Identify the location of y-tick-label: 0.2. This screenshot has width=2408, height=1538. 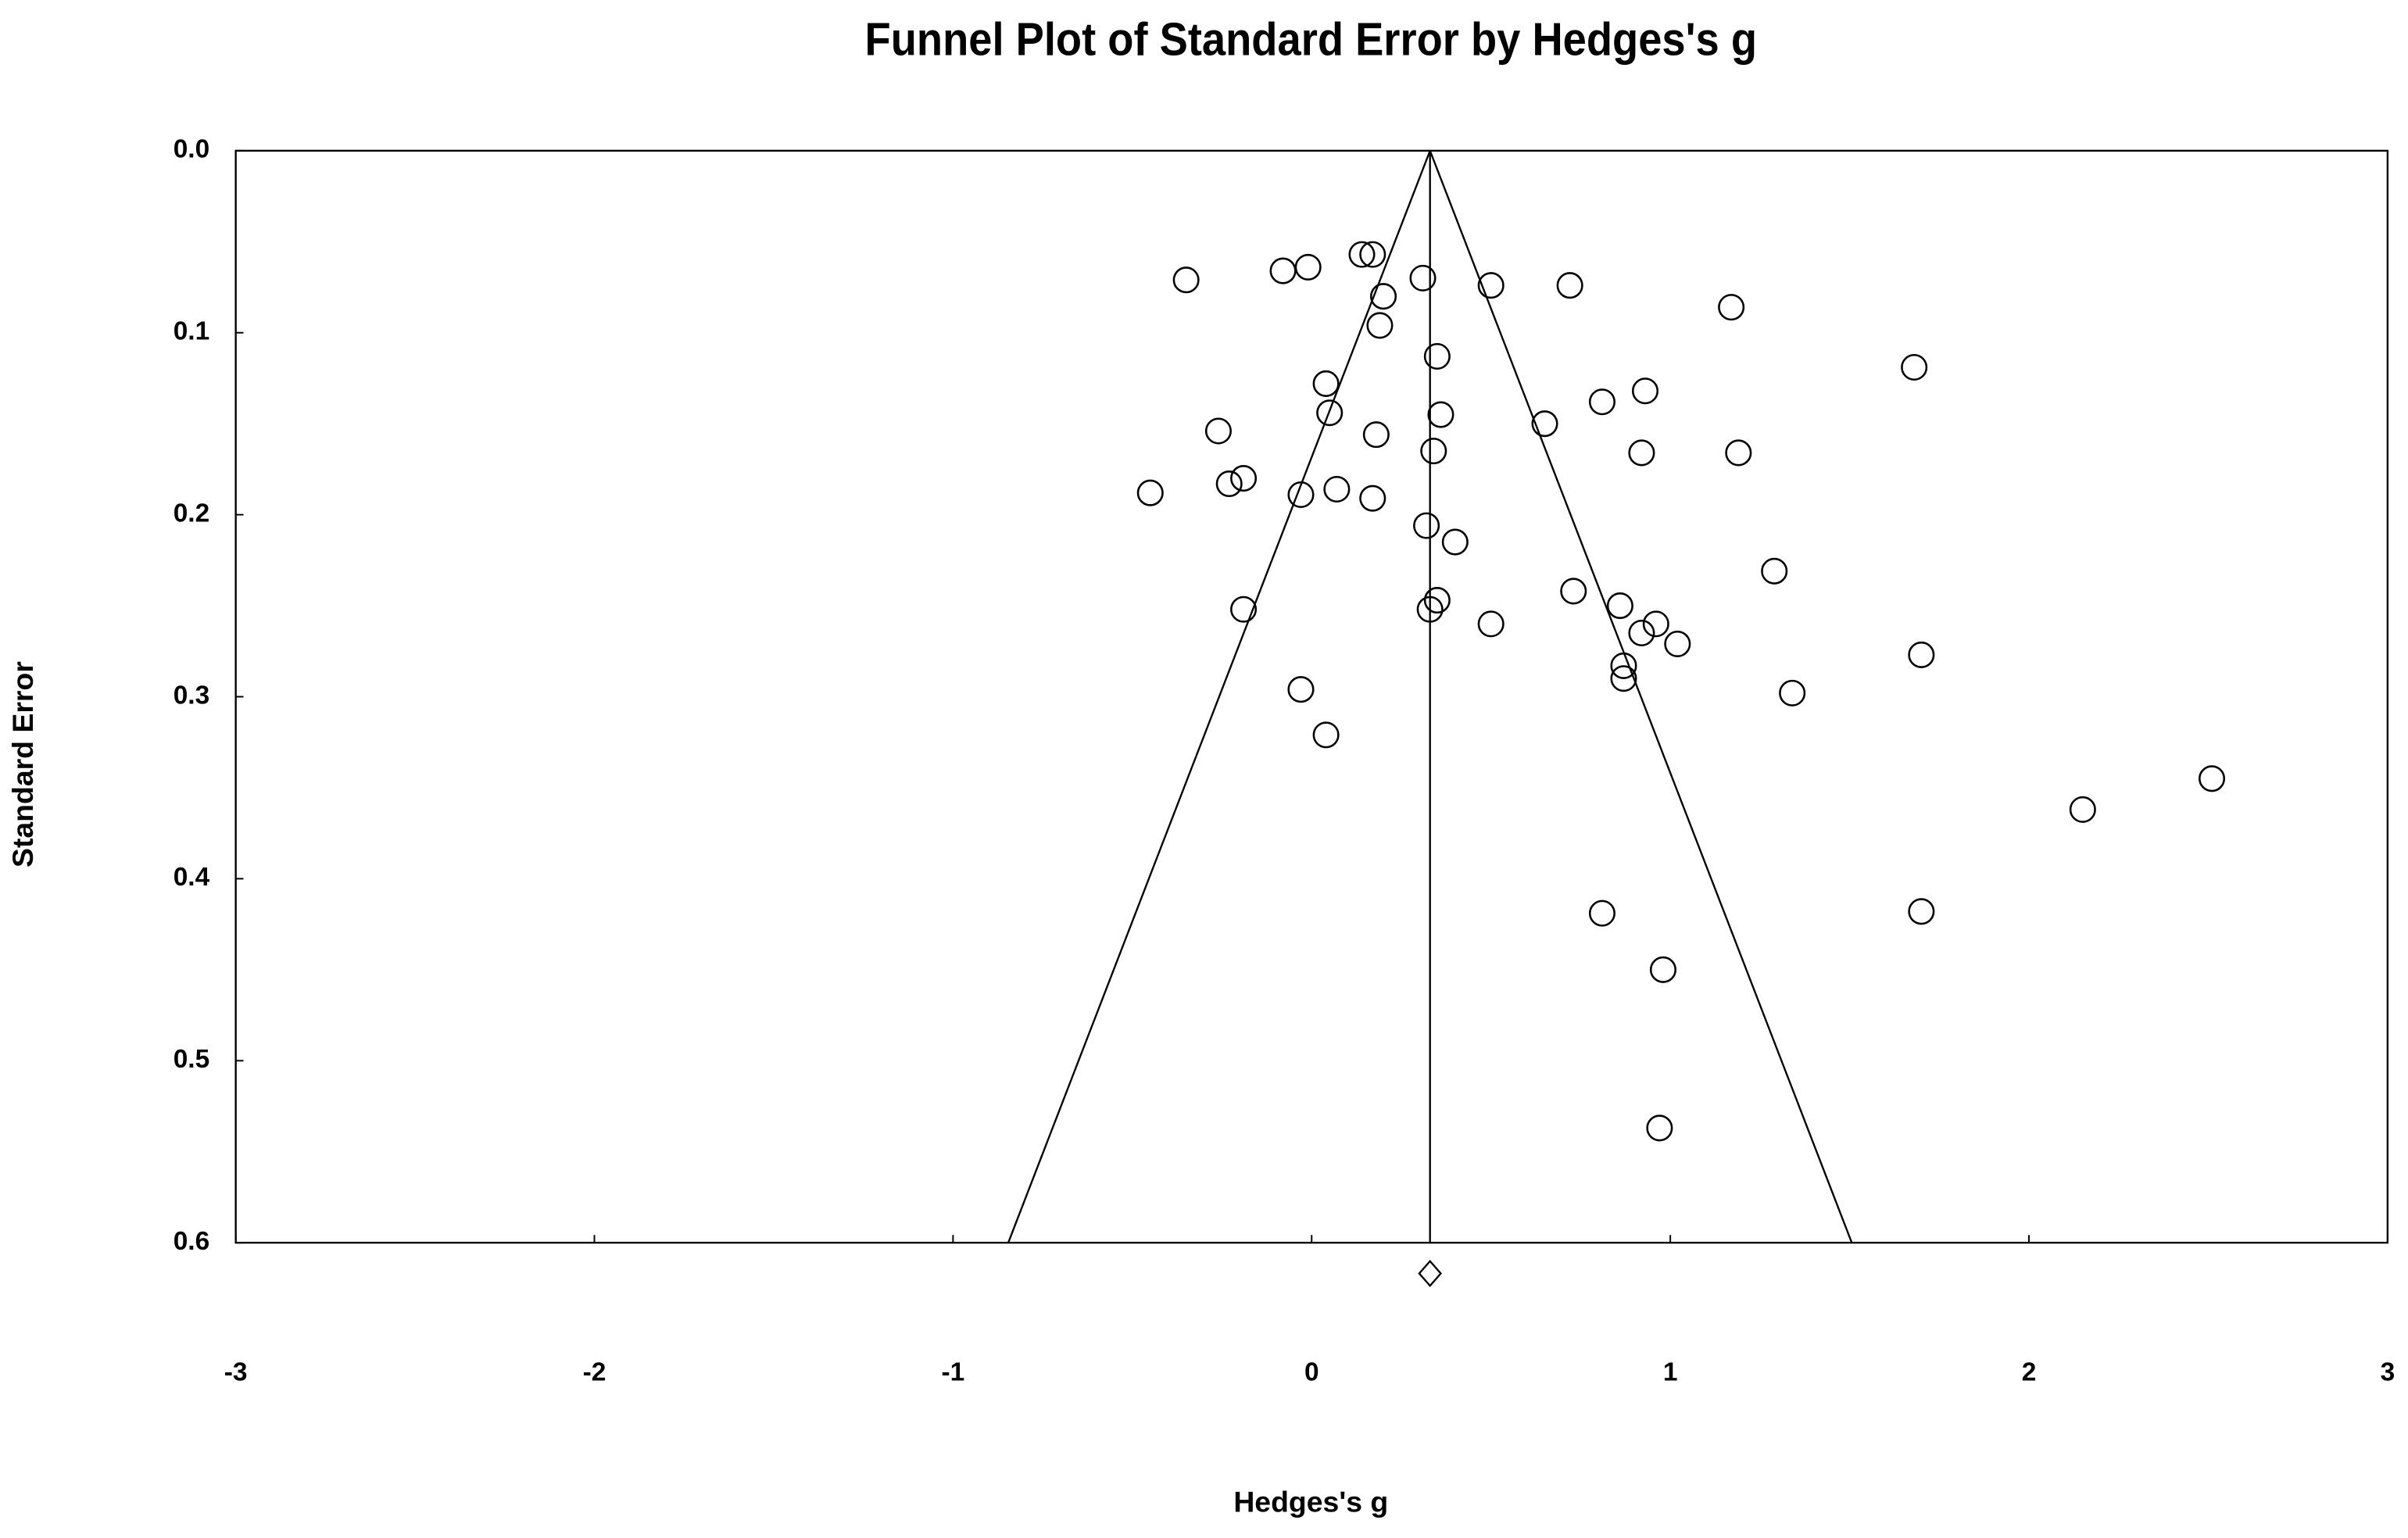
(191, 513).